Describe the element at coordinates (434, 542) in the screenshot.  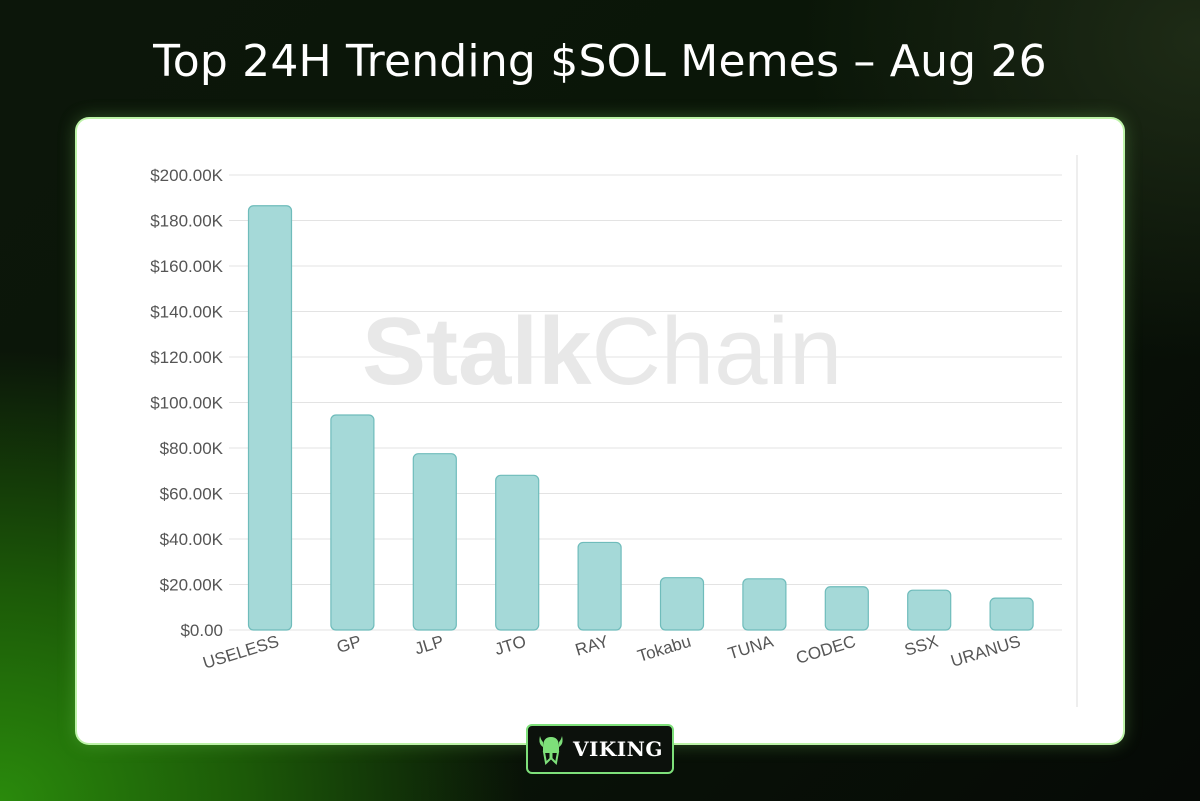
I see `bar-jlp` at that location.